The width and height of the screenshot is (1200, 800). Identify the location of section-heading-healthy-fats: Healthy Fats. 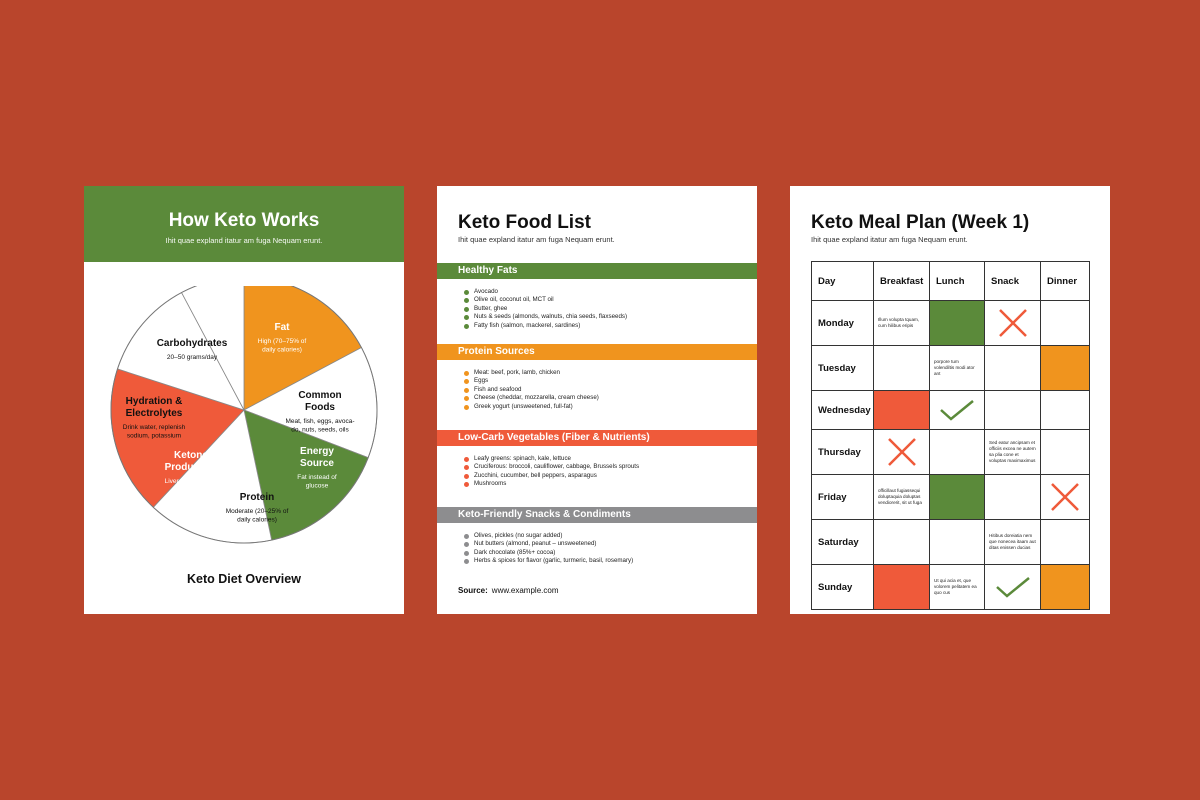
(597, 271).